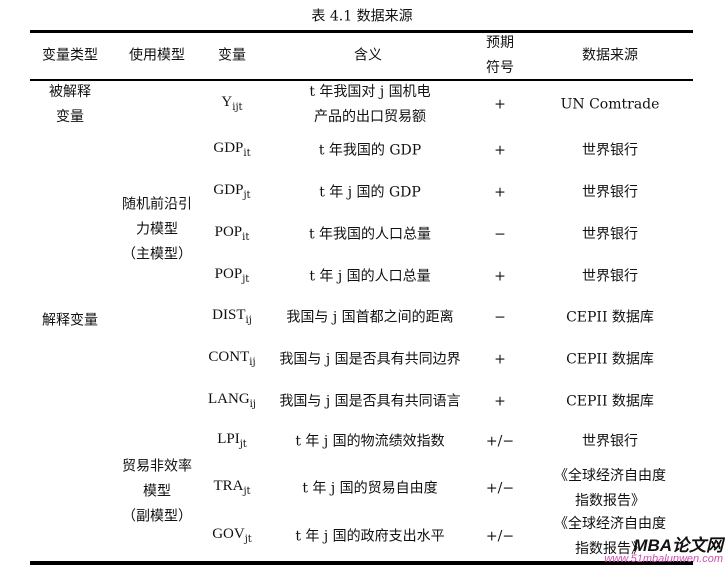 The height and width of the screenshot is (567, 725). I want to click on variable-cell: TRAjt, so click(232, 487).